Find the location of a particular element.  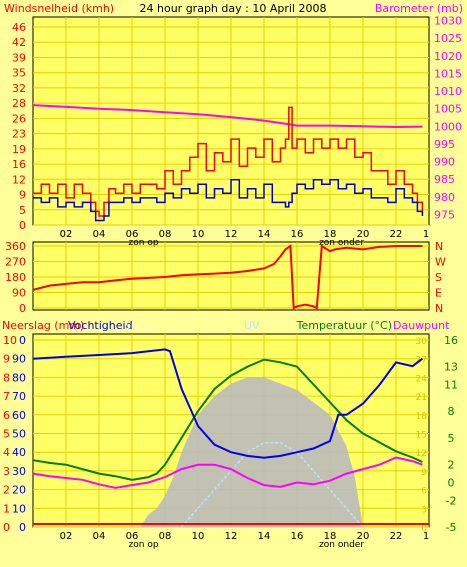

solar-axis-label: 0 is located at coordinates (424, 529).